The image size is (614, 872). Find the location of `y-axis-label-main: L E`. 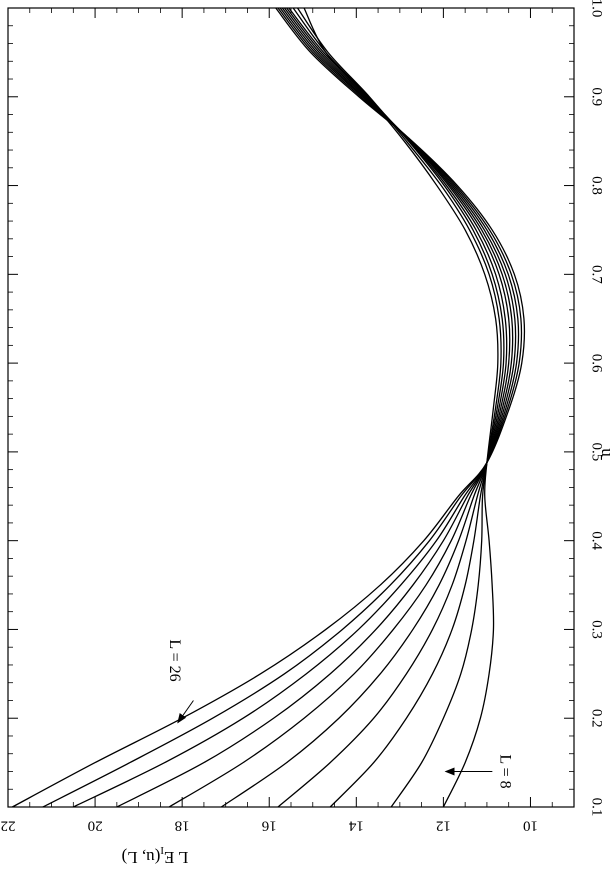

y-axis-label-main: L E is located at coordinates (176, 857).